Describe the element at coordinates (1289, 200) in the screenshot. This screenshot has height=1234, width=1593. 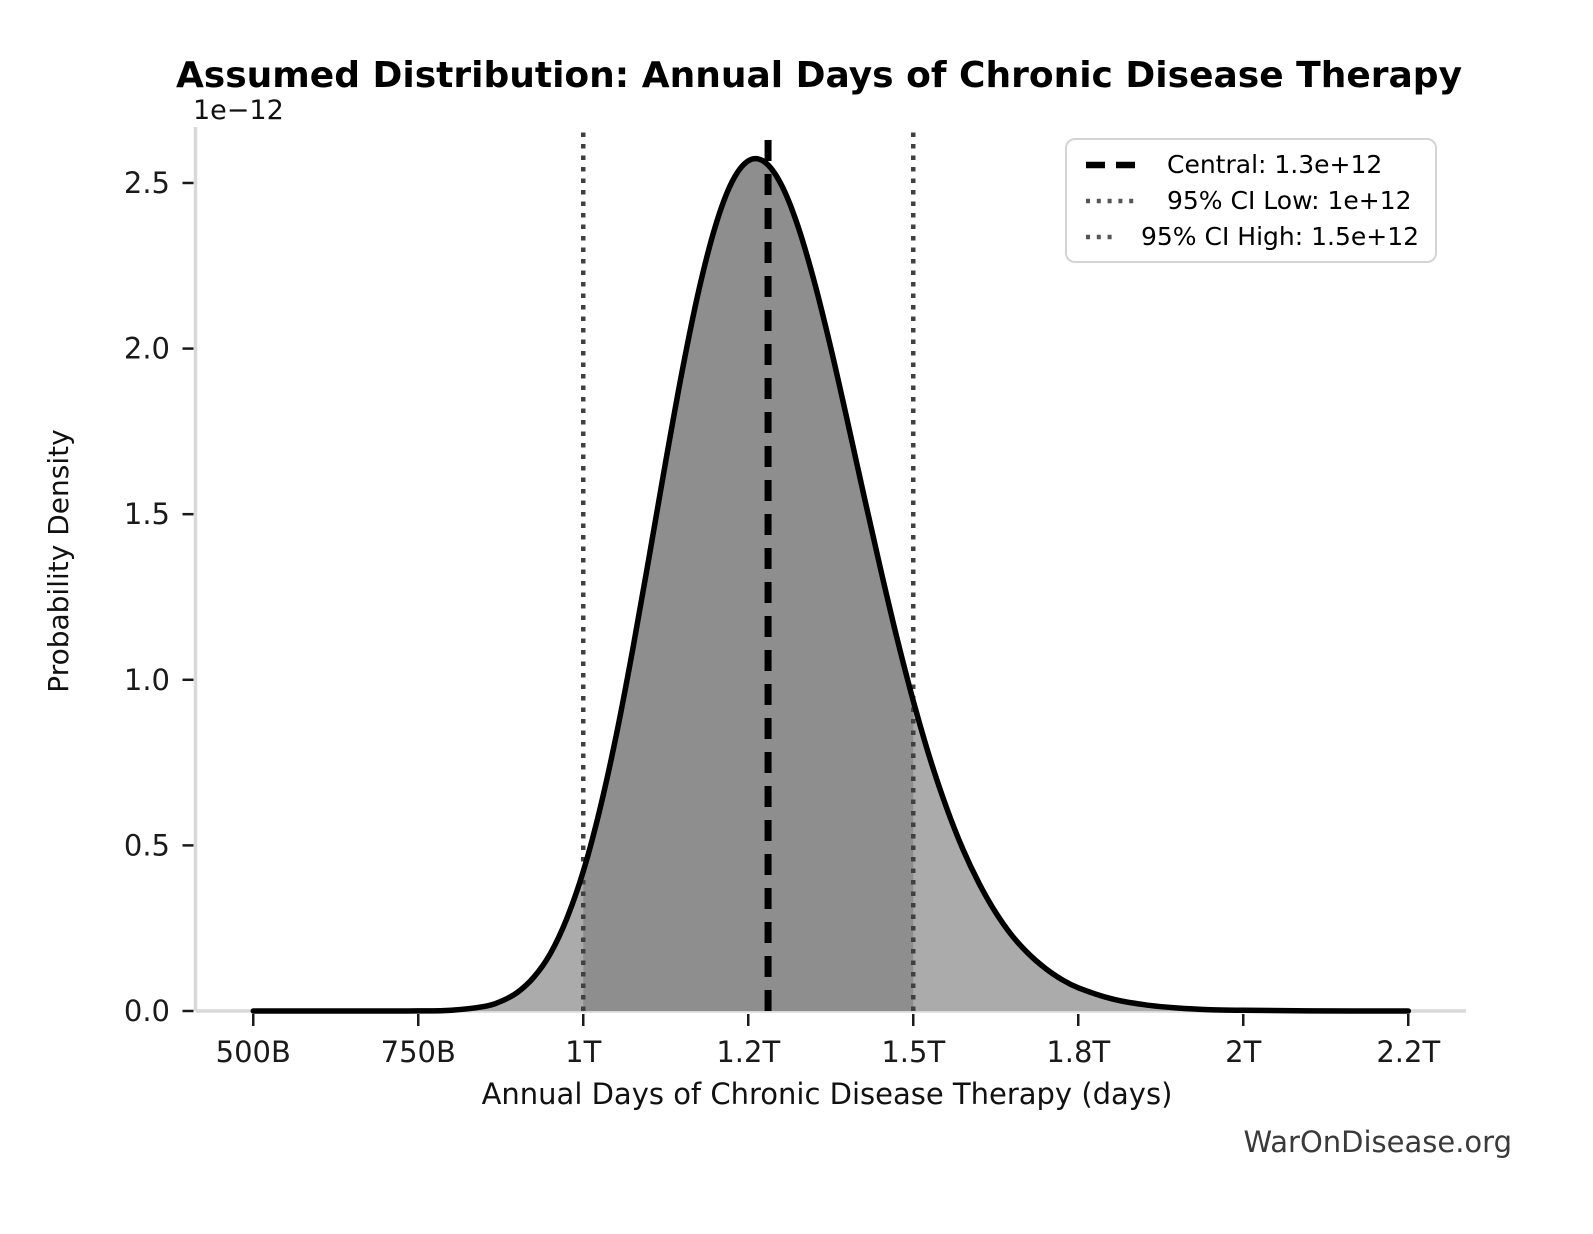
I see `legend-label-ci-low: 95% CI Low: 1e+12` at that location.